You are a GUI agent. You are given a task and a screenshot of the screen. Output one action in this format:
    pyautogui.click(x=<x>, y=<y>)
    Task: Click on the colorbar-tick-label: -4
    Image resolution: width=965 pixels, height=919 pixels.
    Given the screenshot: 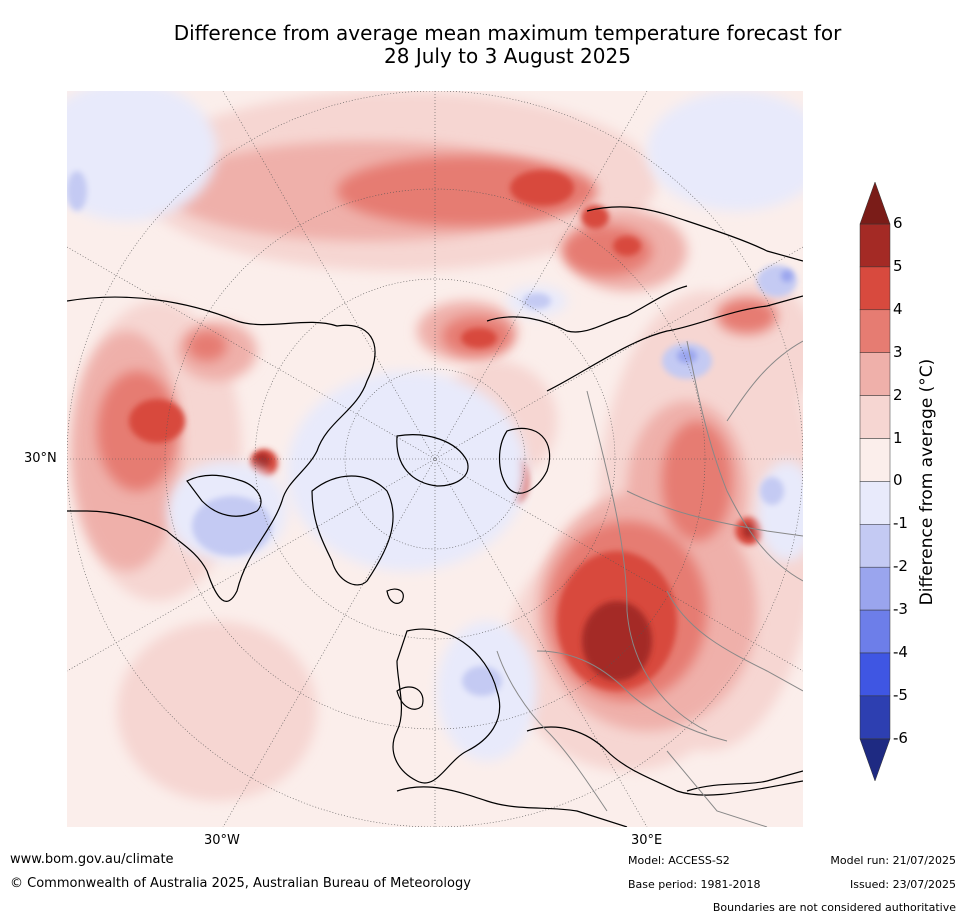 What is the action you would take?
    pyautogui.click(x=900, y=652)
    